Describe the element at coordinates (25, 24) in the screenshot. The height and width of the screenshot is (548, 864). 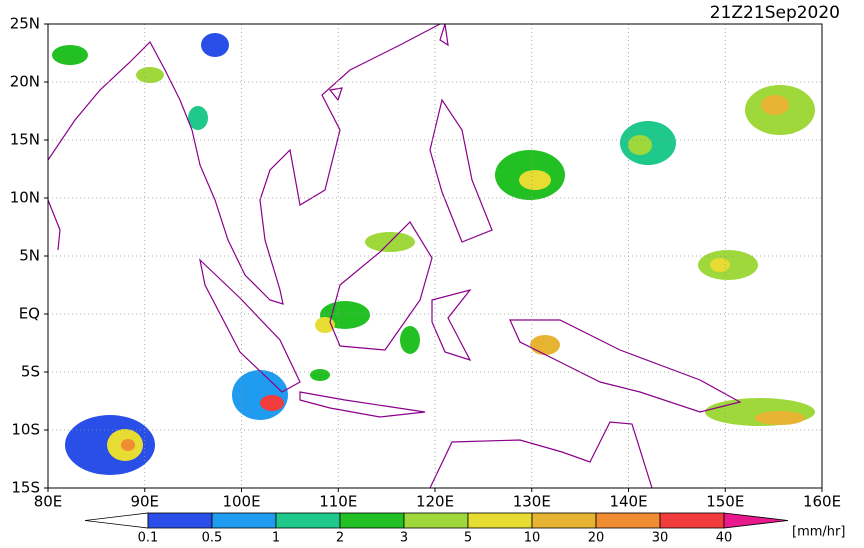
I see `lat-label: 25N` at that location.